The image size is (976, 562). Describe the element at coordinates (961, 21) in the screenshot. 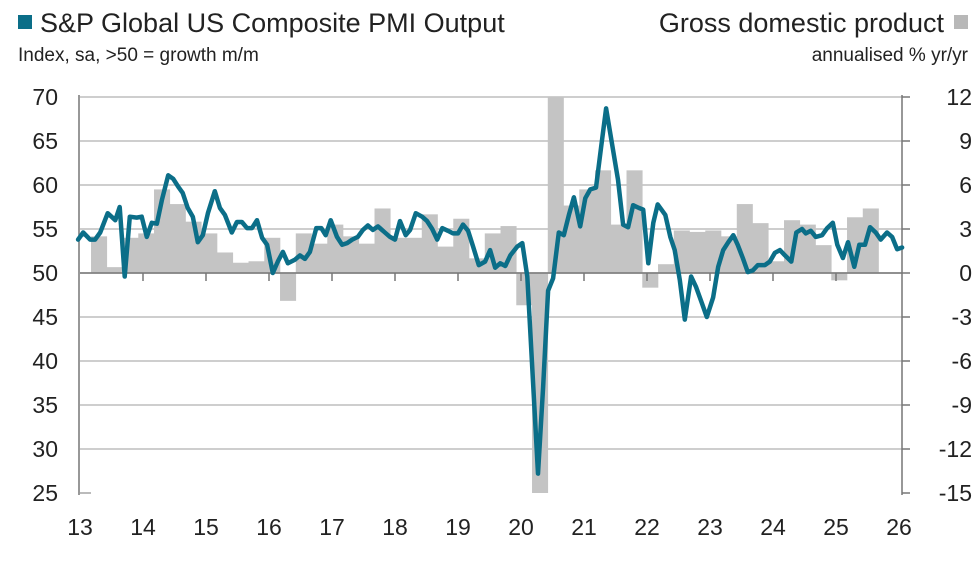

I see `legend-gdp-swatch` at that location.